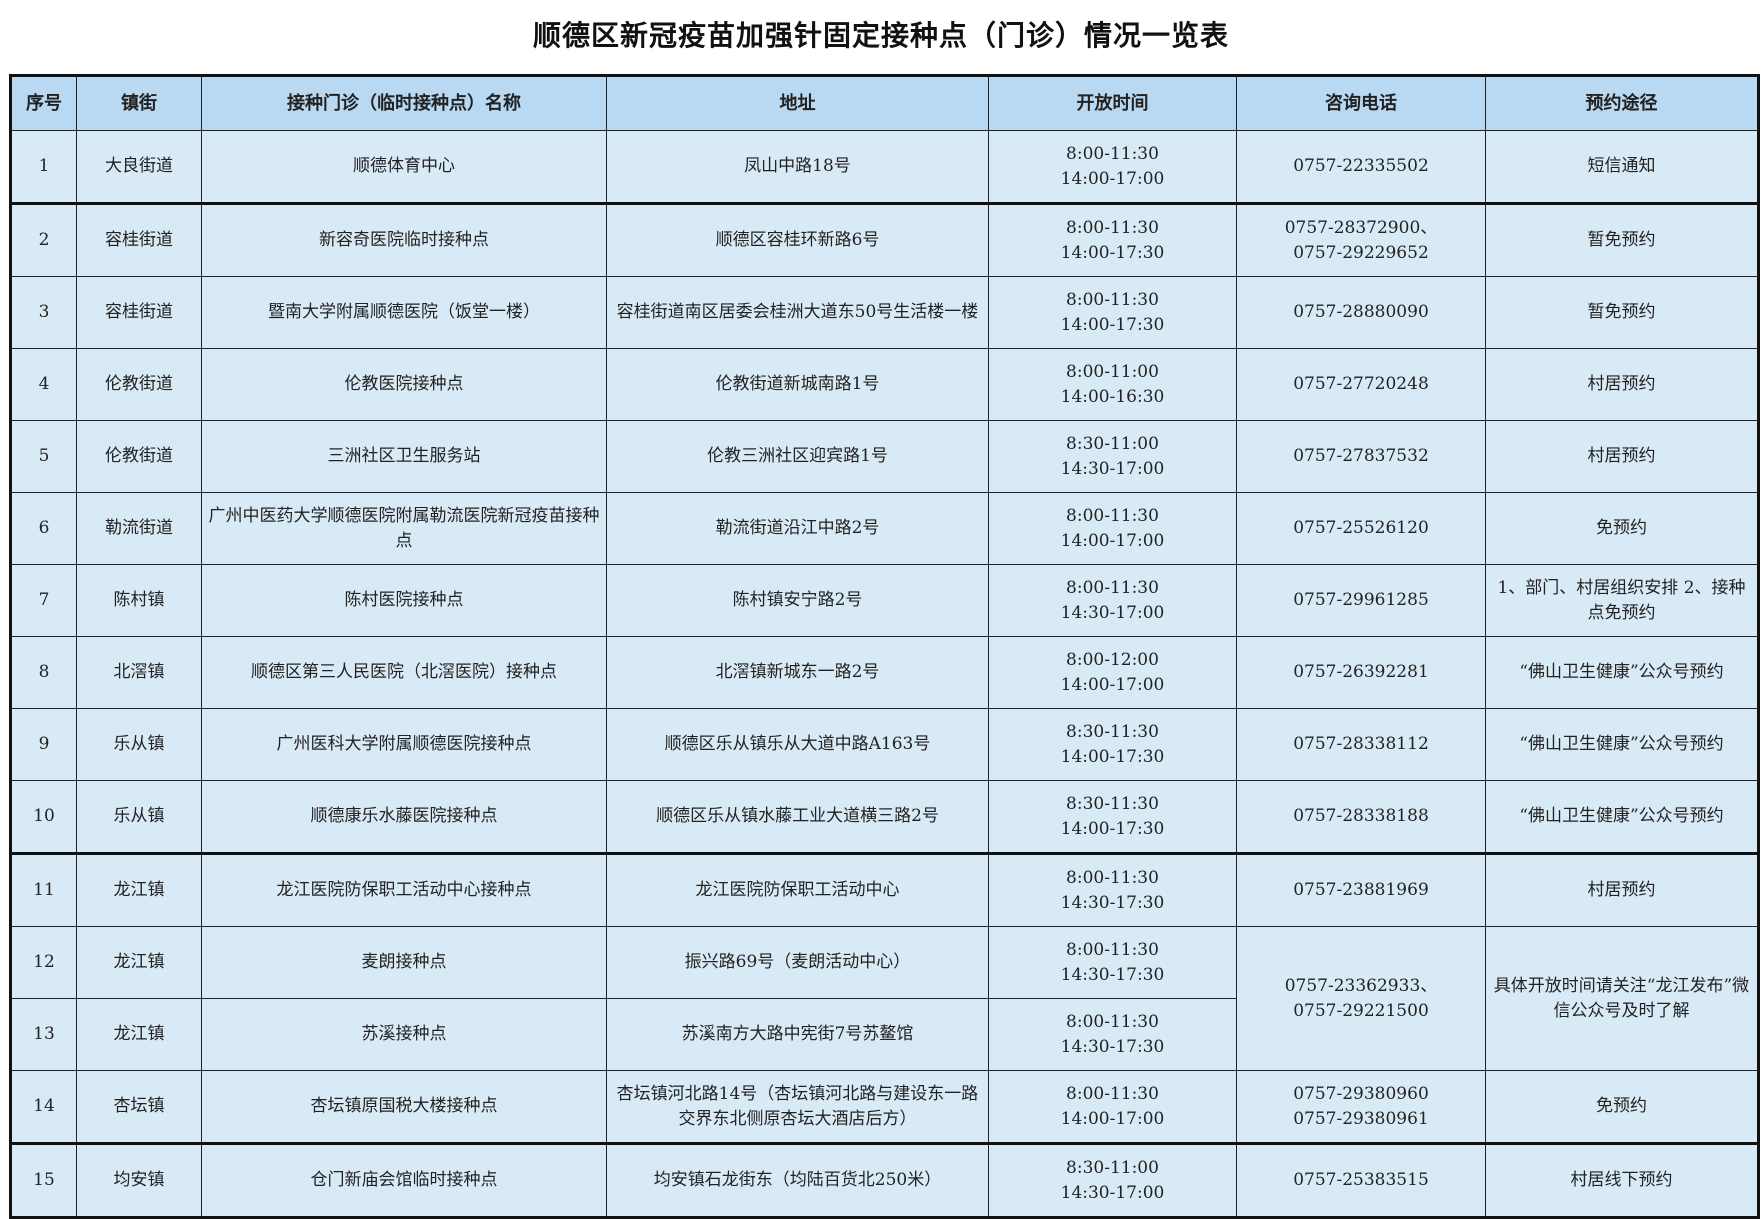 Image resolution: width=1762 pixels, height=1219 pixels. What do you see at coordinates (139, 240) in the screenshot?
I see `cell-town: 容桂街道` at bounding box center [139, 240].